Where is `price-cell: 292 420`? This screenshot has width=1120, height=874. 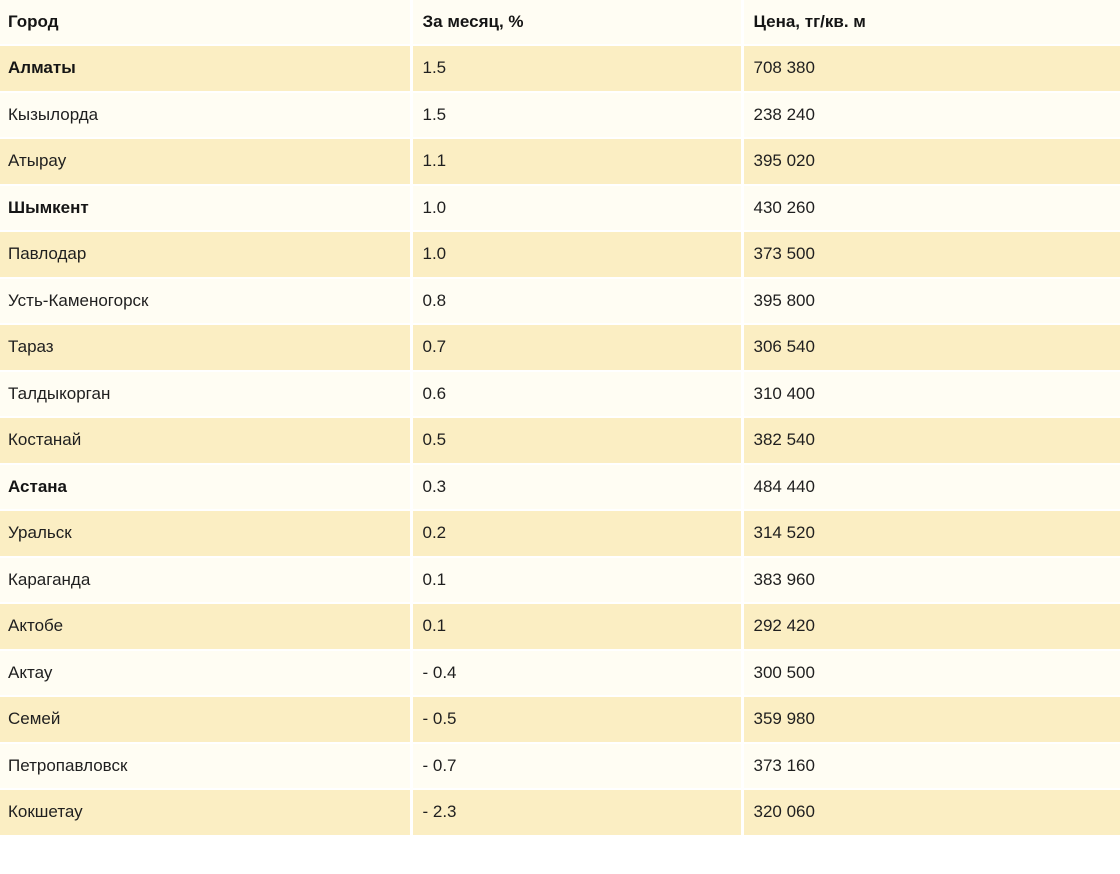 price-cell: 292 420 is located at coordinates (931, 627).